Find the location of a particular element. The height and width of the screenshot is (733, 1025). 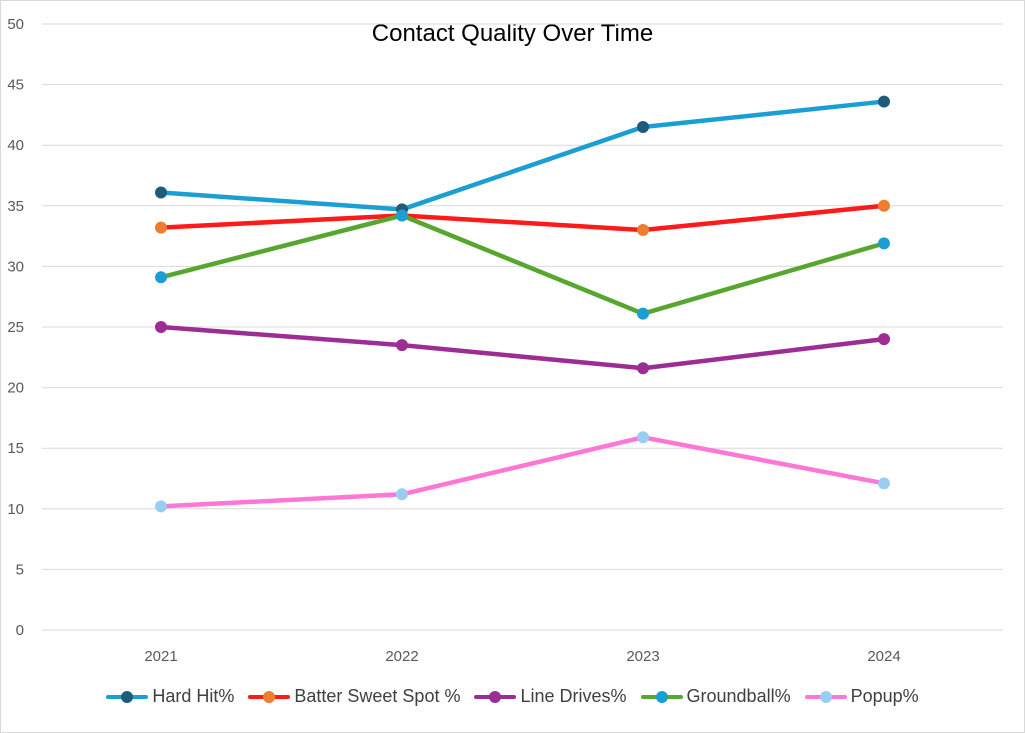

legend-item-groundball: Groundball% is located at coordinates (715, 696).